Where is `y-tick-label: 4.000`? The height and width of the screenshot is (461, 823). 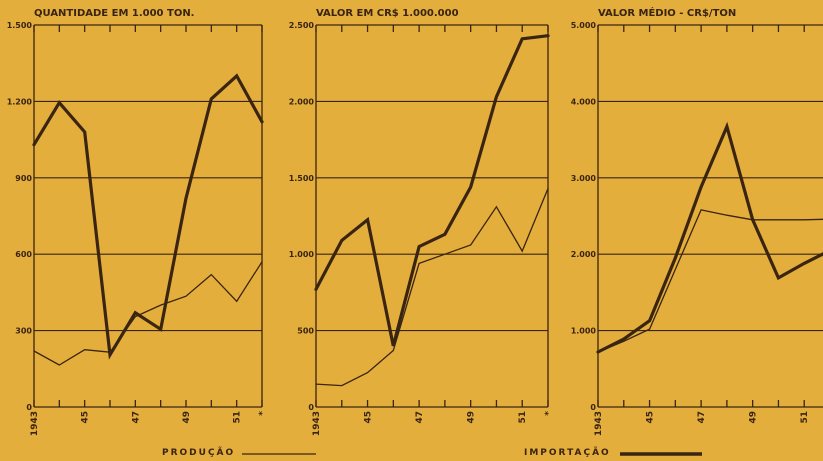 y-tick-label: 4.000 is located at coordinates (584, 101).